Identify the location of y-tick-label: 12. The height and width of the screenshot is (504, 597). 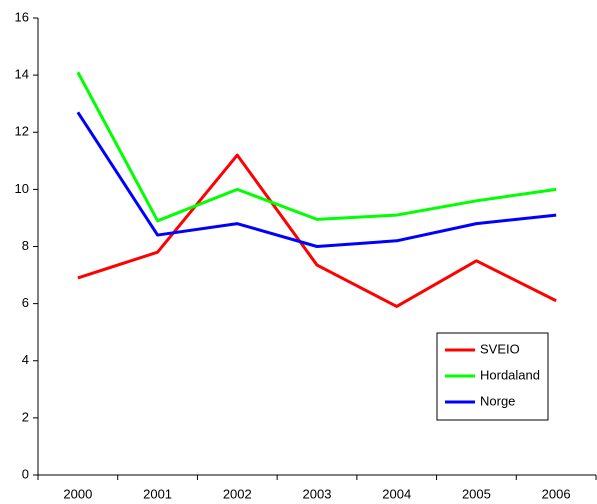
(22, 131).